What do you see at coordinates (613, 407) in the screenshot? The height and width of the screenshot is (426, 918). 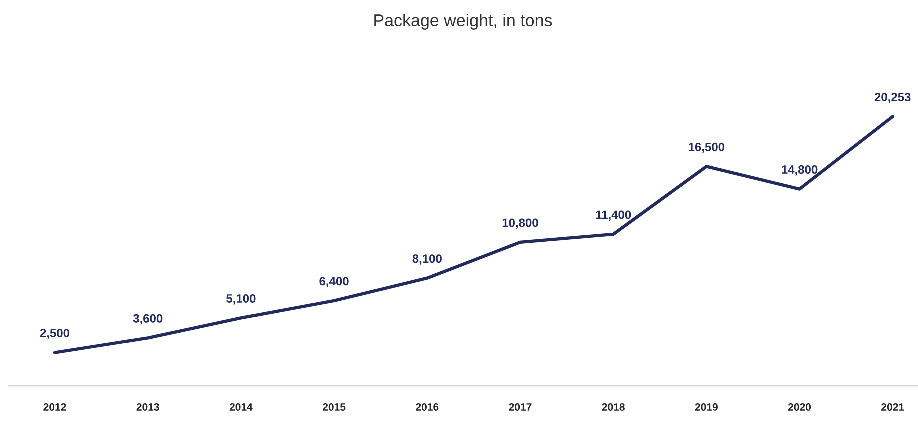 I see `x-tick-label: 2018` at bounding box center [613, 407].